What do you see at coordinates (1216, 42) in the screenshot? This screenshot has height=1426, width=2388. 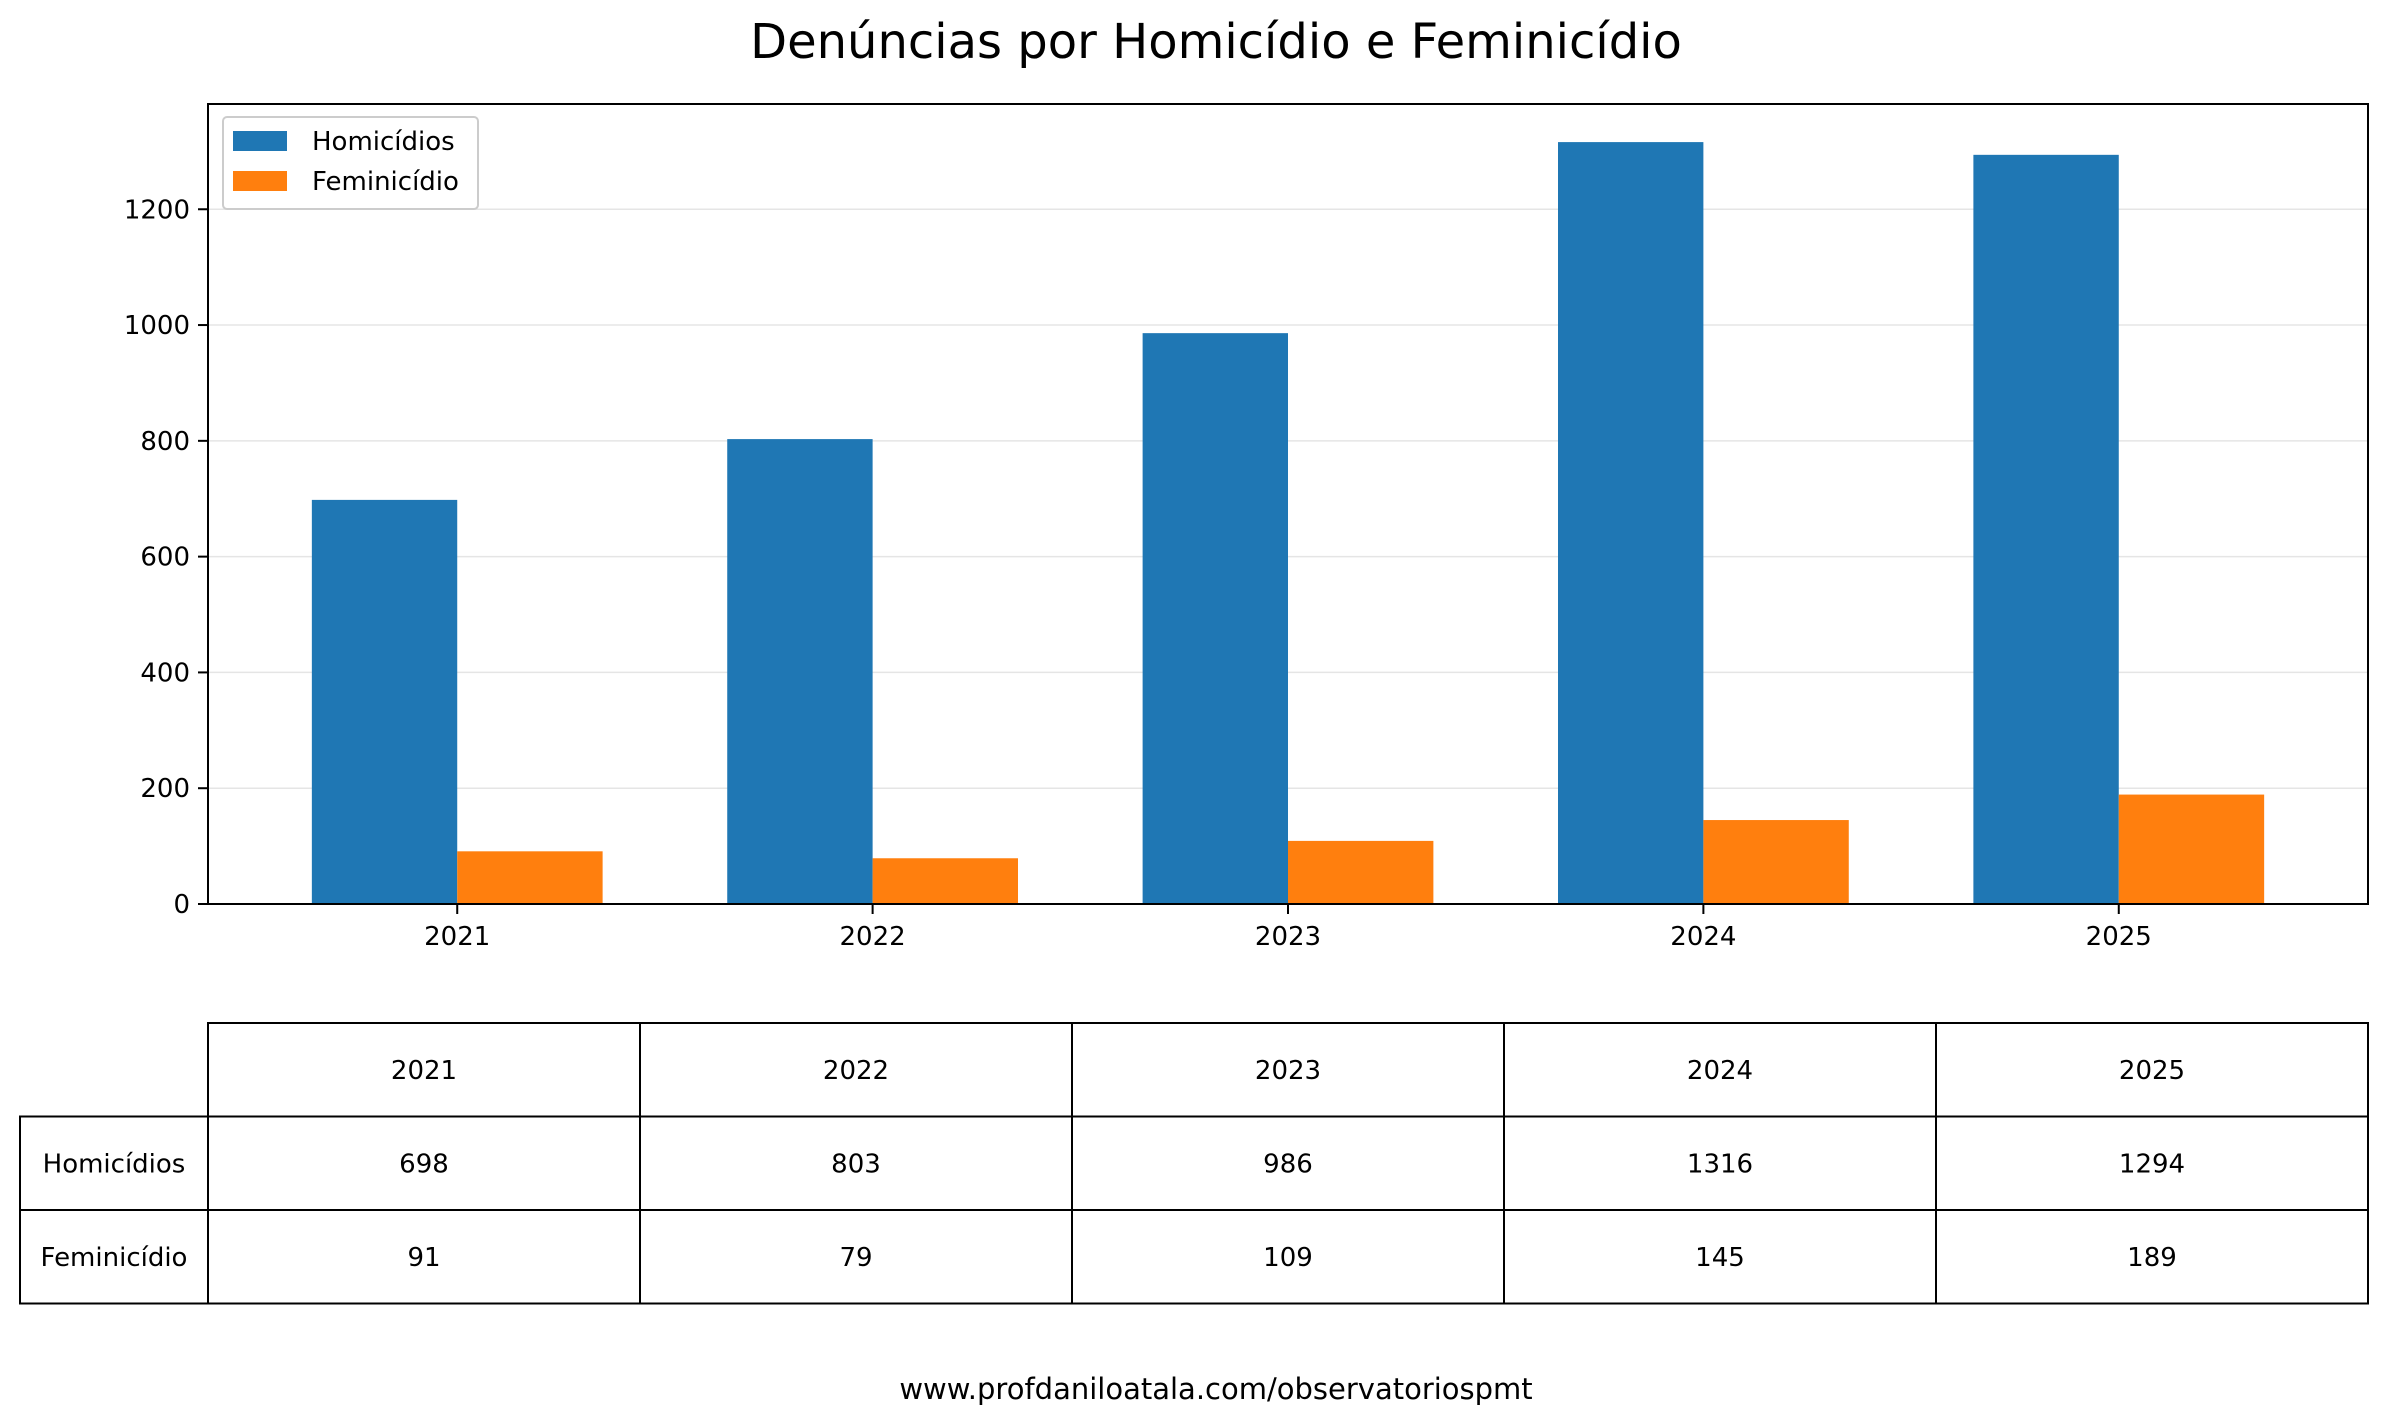 I see `chart-title: Denúncias por Homicídio e Feminicídio` at bounding box center [1216, 42].